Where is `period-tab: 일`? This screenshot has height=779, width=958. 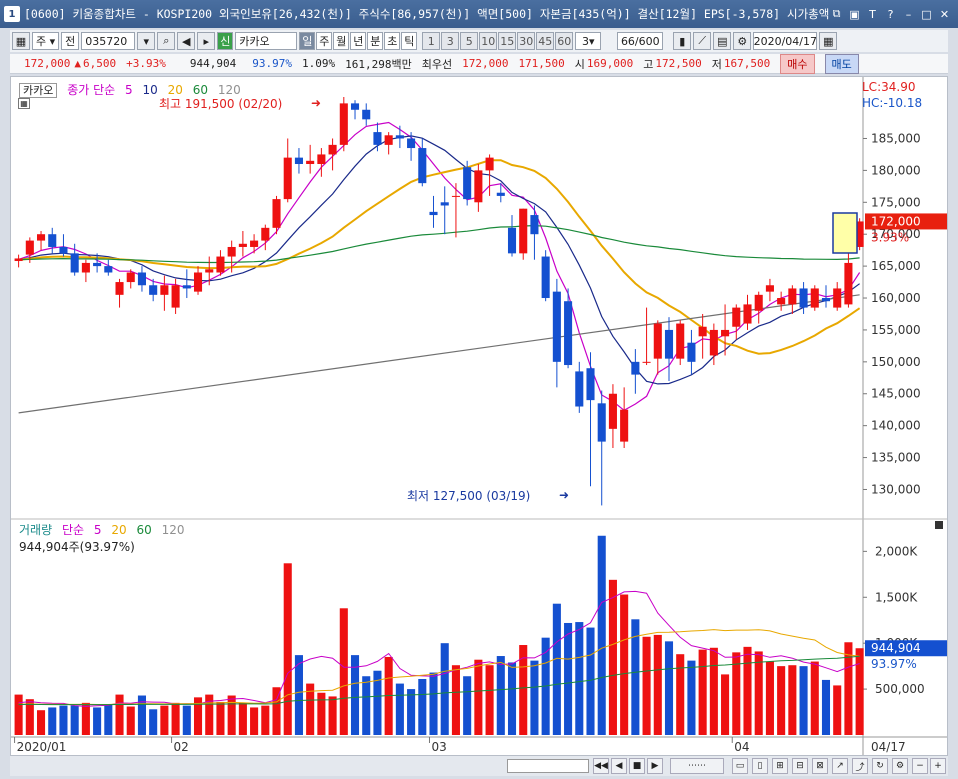
period-tab: 일 is located at coordinates (307, 41).